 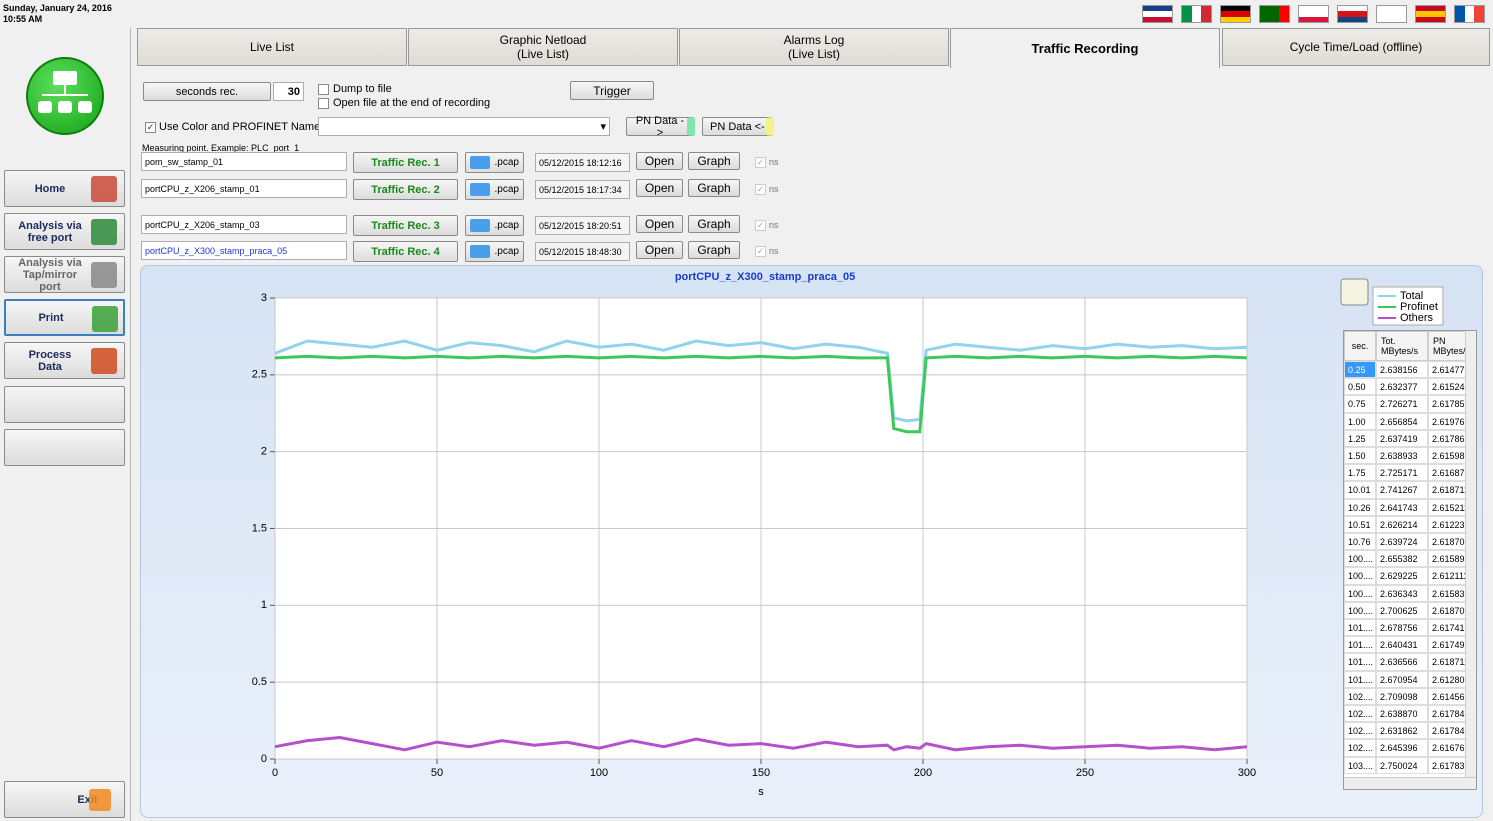 What do you see at coordinates (244, 161) in the screenshot?
I see `measuring-point-input: pom_sw_stamp_01` at bounding box center [244, 161].